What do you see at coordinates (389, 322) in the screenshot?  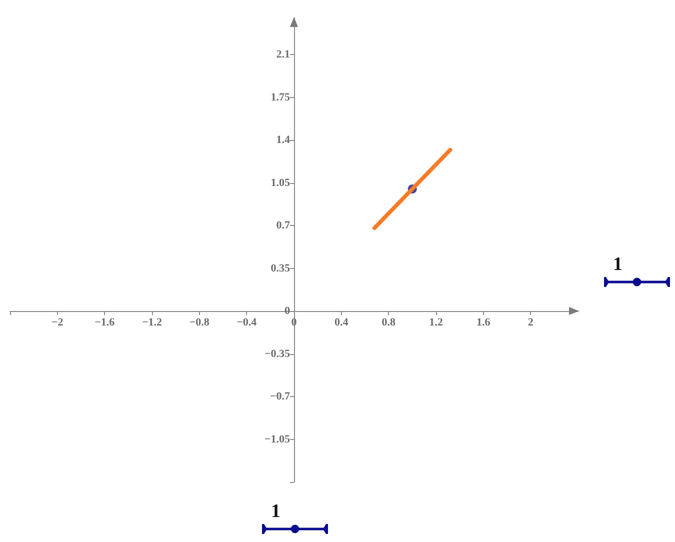 I see `x-tick-label: 0.8` at bounding box center [389, 322].